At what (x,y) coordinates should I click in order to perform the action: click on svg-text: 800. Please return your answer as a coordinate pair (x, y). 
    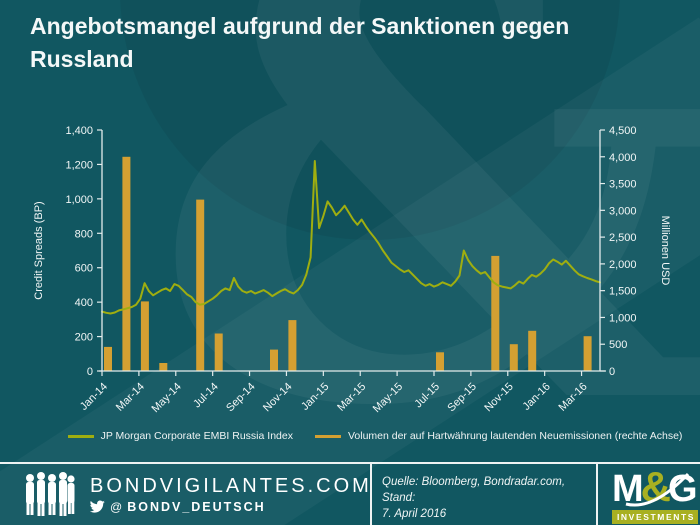
    Looking at the image, I should click on (84, 234).